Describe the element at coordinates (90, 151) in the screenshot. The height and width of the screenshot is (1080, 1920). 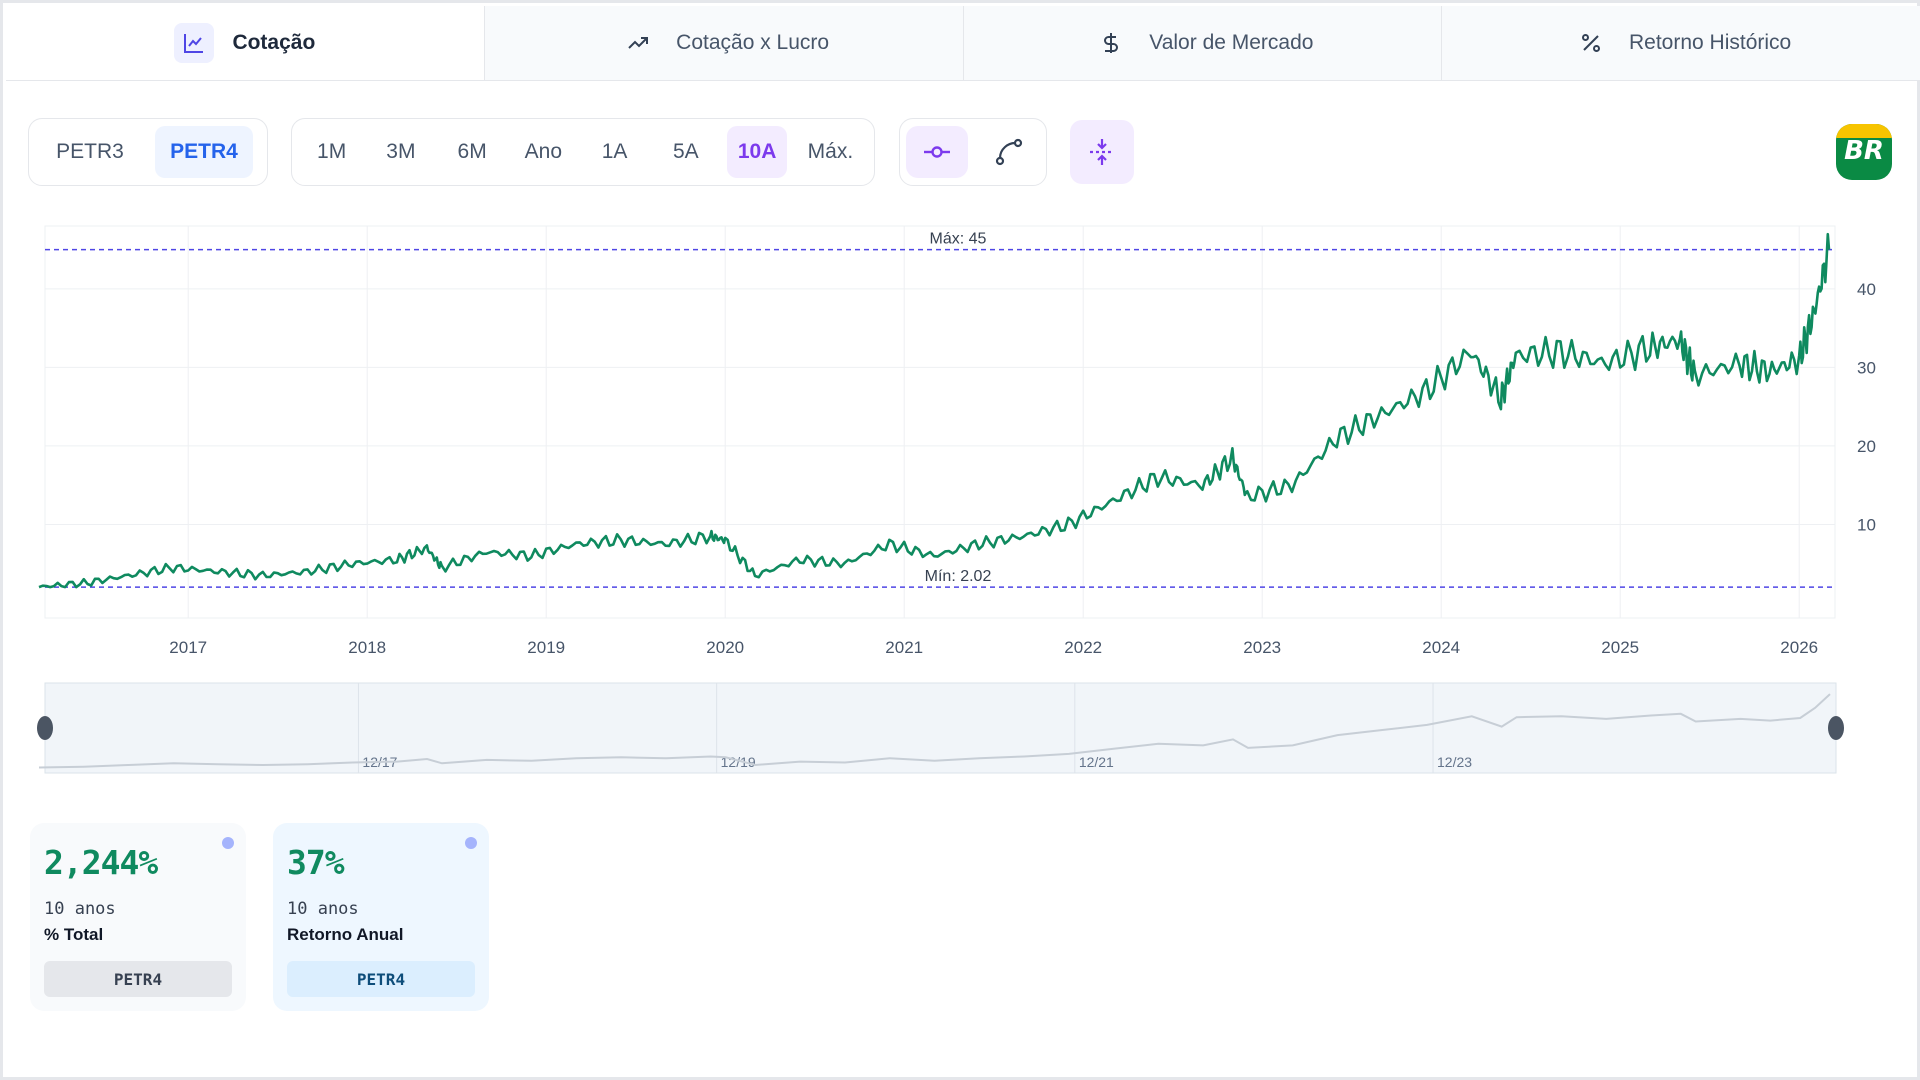
I see `ticker-petr3-button: PETR3` at that location.